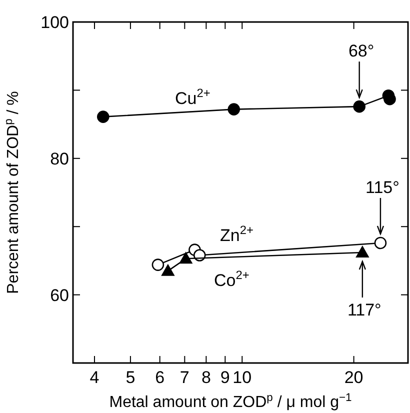  What do you see at coordinates (185, 377) in the screenshot?
I see `x-tick-label: 7` at bounding box center [185, 377].